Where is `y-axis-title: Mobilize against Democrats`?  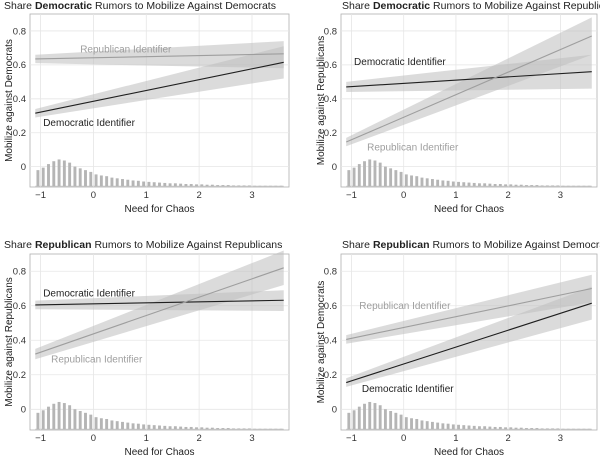 y-axis-title: Mobilize against Democrats is located at coordinates (321, 342).